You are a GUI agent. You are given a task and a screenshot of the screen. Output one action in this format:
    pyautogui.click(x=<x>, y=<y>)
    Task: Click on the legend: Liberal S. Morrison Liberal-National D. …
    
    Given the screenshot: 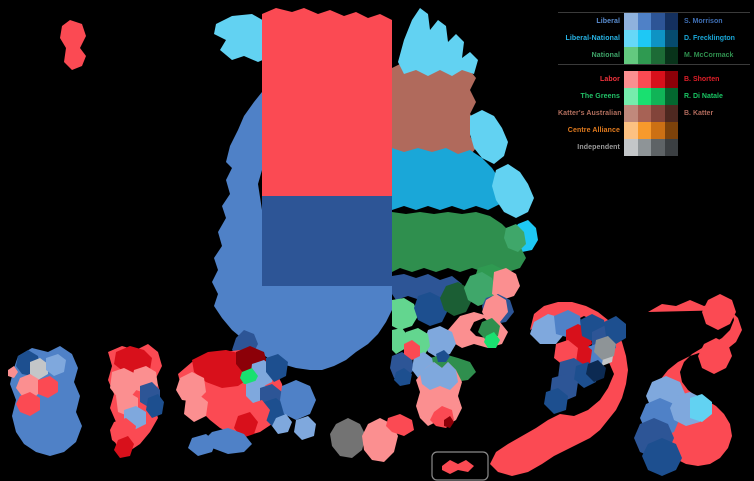 What is the action you would take?
    pyautogui.click(x=654, y=84)
    